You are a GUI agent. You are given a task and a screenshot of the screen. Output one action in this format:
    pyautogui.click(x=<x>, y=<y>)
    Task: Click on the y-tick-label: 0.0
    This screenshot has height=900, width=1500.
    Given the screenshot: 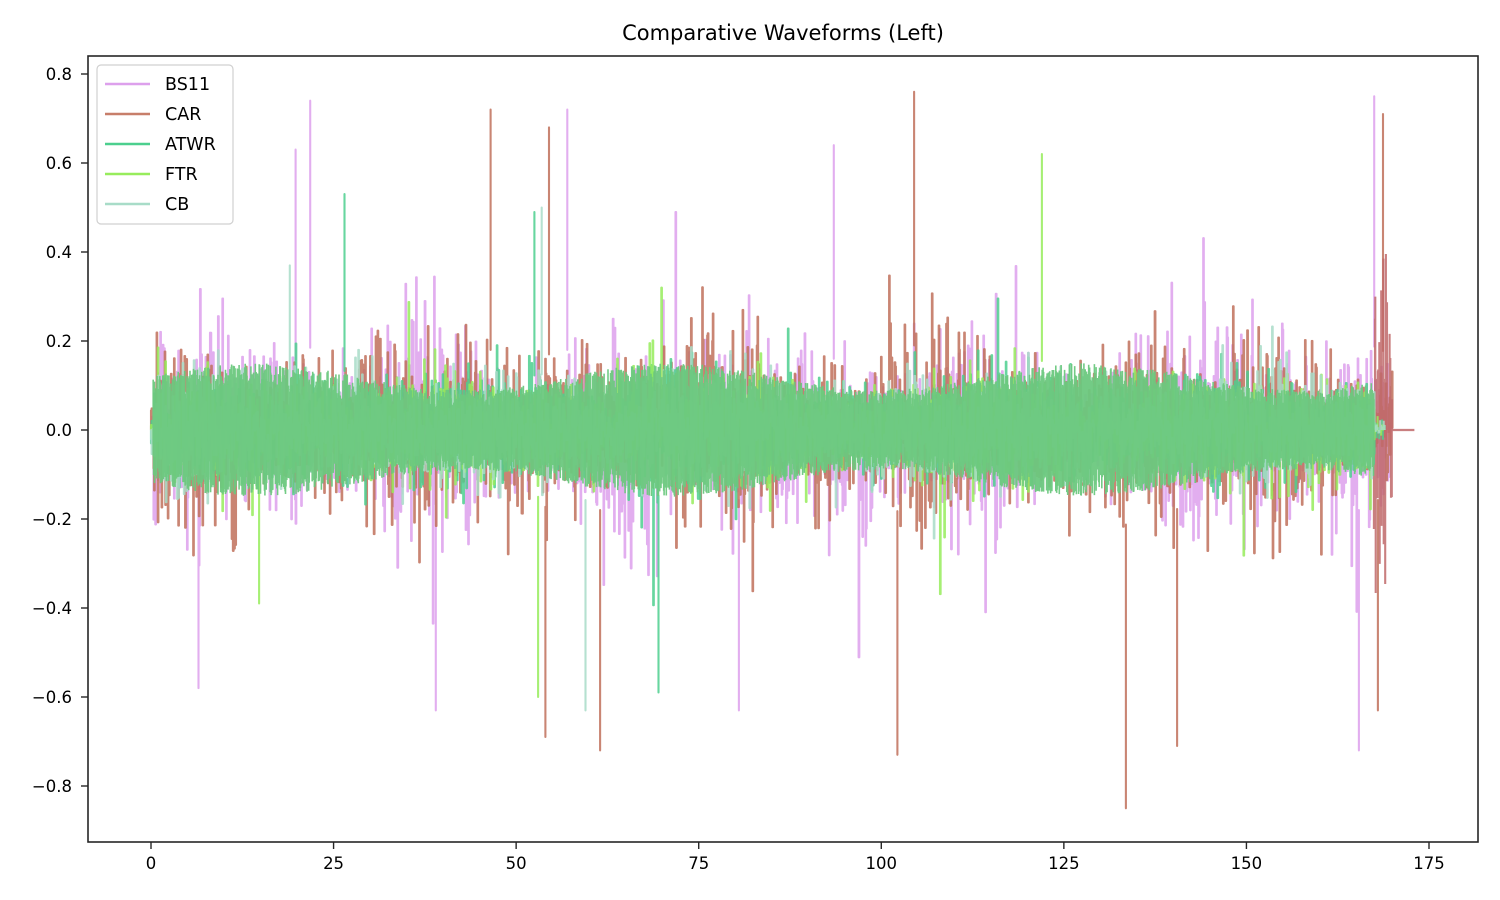 What is the action you would take?
    pyautogui.click(x=59, y=430)
    